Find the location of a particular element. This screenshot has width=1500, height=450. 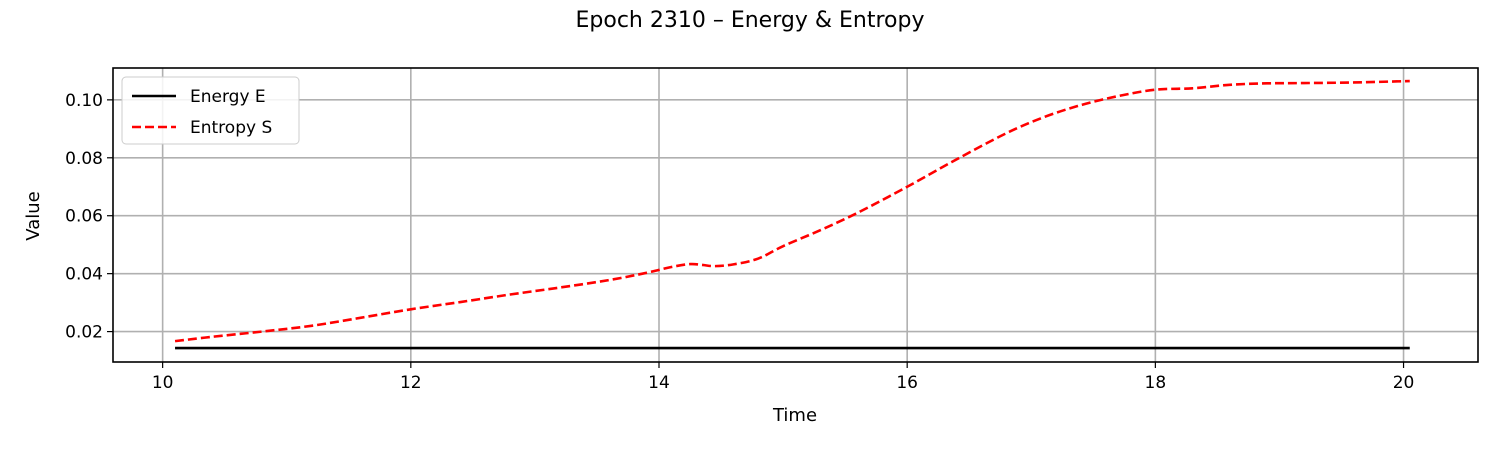

y-tick-label: 0.08 is located at coordinates (84, 159).